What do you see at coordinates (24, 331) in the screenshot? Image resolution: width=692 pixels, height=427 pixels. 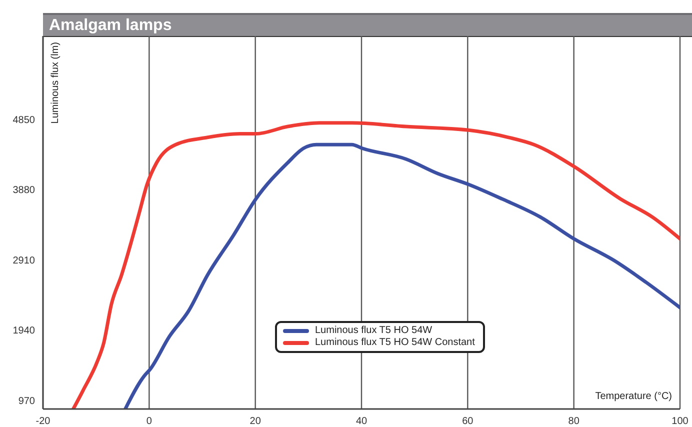 I see `y-tick-label: 1940` at bounding box center [24, 331].